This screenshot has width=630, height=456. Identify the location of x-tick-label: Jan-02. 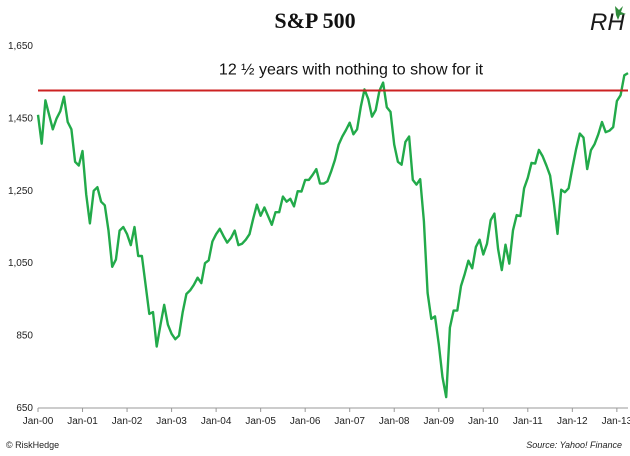
(127, 421).